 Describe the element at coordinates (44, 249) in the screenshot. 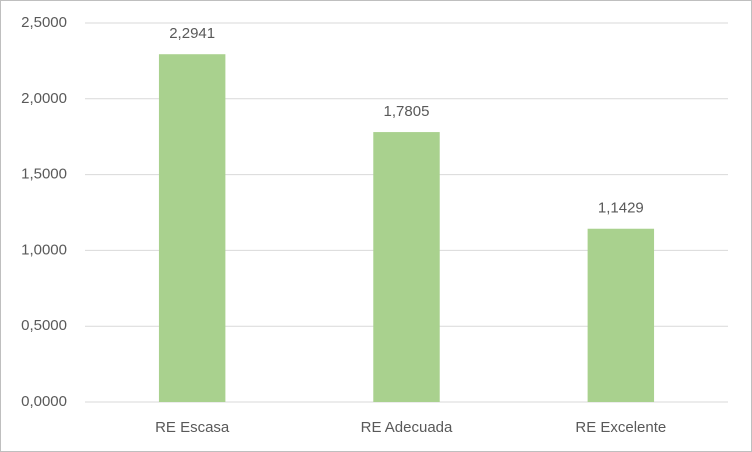

I see `y-tick-label: 1,0000` at that location.